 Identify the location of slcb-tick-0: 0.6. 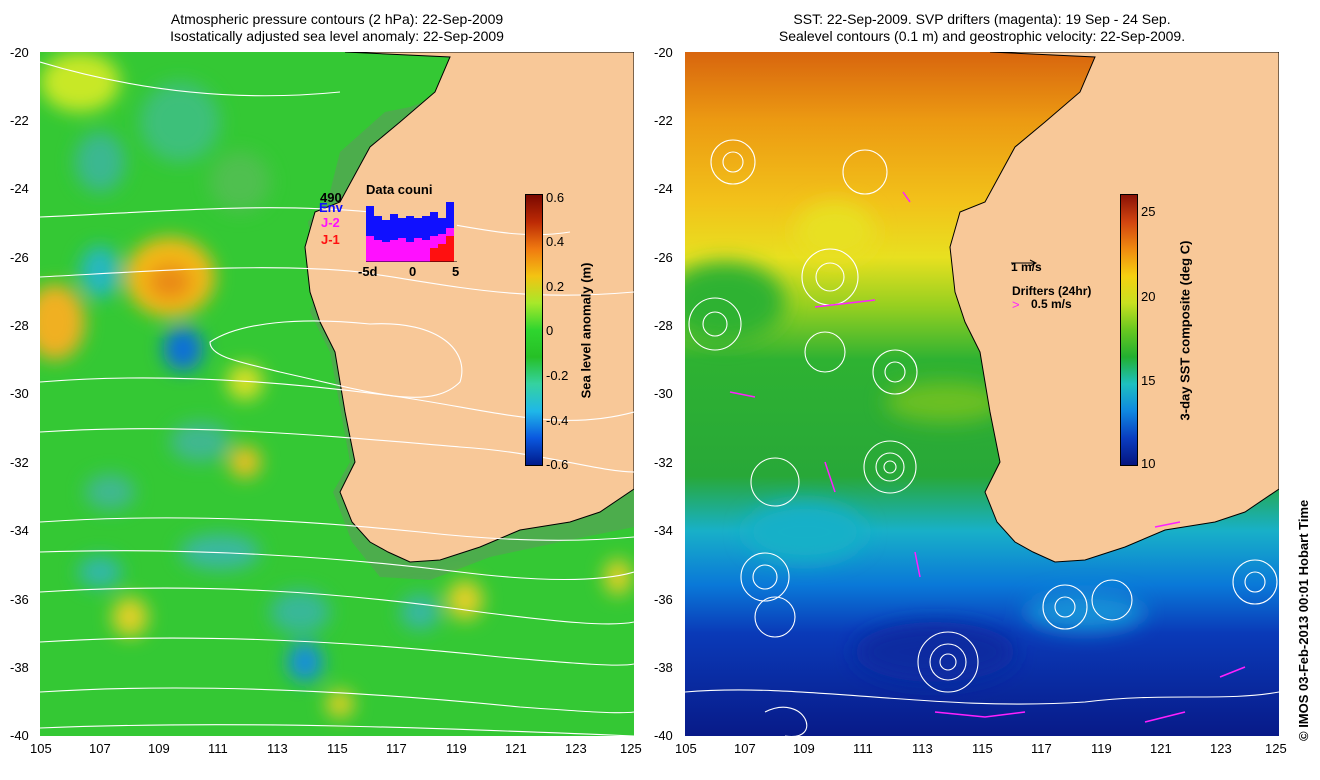
(555, 197).